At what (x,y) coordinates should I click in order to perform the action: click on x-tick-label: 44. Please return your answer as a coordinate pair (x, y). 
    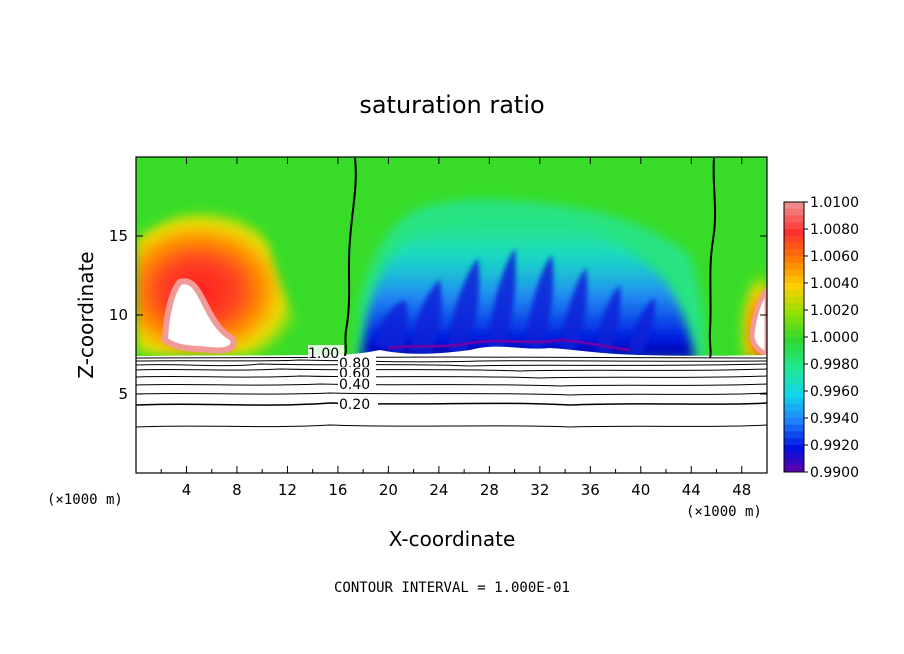
    Looking at the image, I should click on (691, 490).